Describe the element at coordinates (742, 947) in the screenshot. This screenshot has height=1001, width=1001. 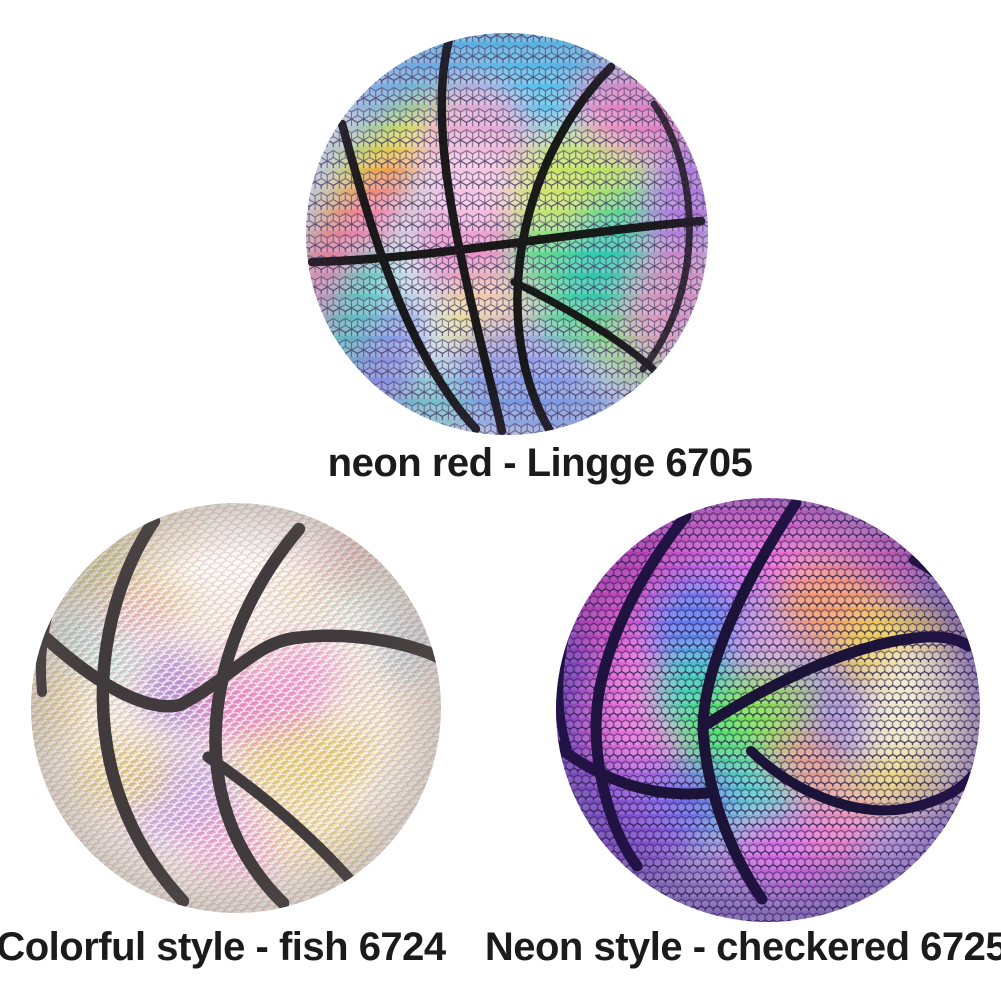
I see `product-caption-6725: Neon style - checkered 6725` at that location.